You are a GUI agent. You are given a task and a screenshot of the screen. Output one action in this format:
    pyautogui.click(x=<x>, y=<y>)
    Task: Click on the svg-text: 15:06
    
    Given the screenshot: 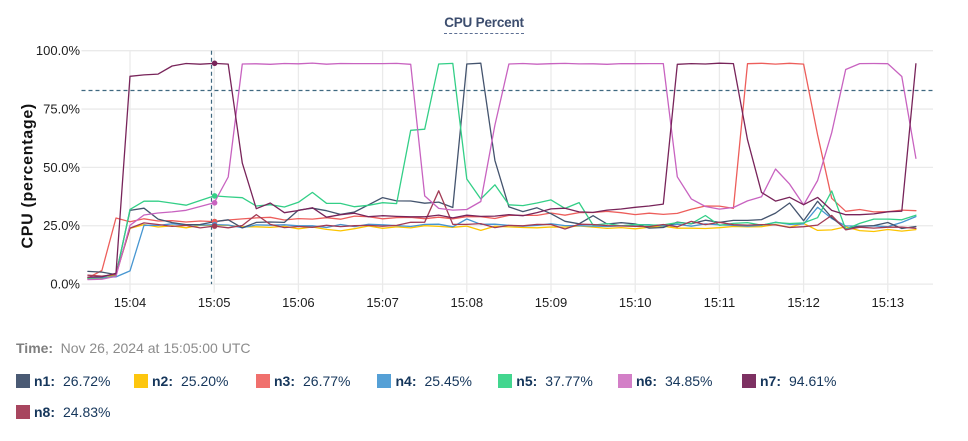 What is the action you would take?
    pyautogui.click(x=298, y=302)
    